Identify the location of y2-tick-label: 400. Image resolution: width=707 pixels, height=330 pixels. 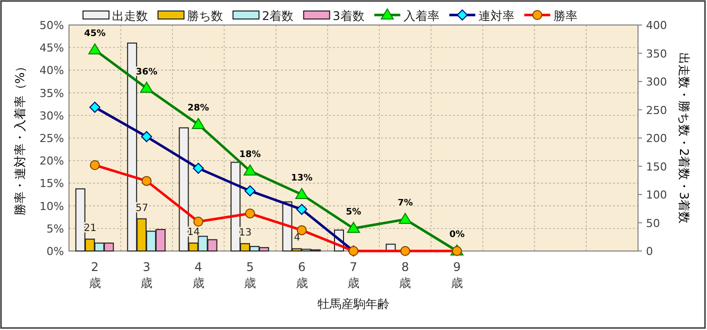
(656, 25).